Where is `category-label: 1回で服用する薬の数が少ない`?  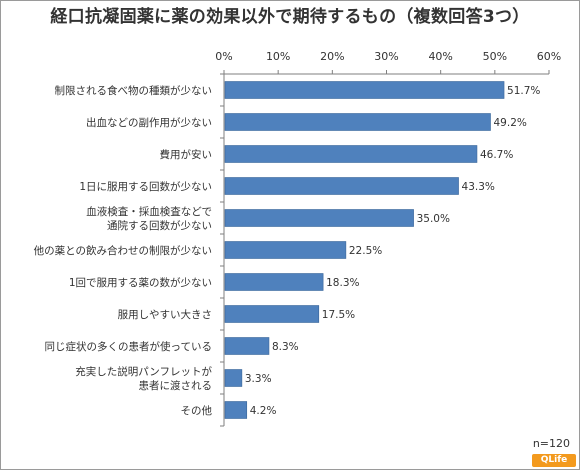
category-label: 1回で服用する薬の数が少ない is located at coordinates (140, 282).